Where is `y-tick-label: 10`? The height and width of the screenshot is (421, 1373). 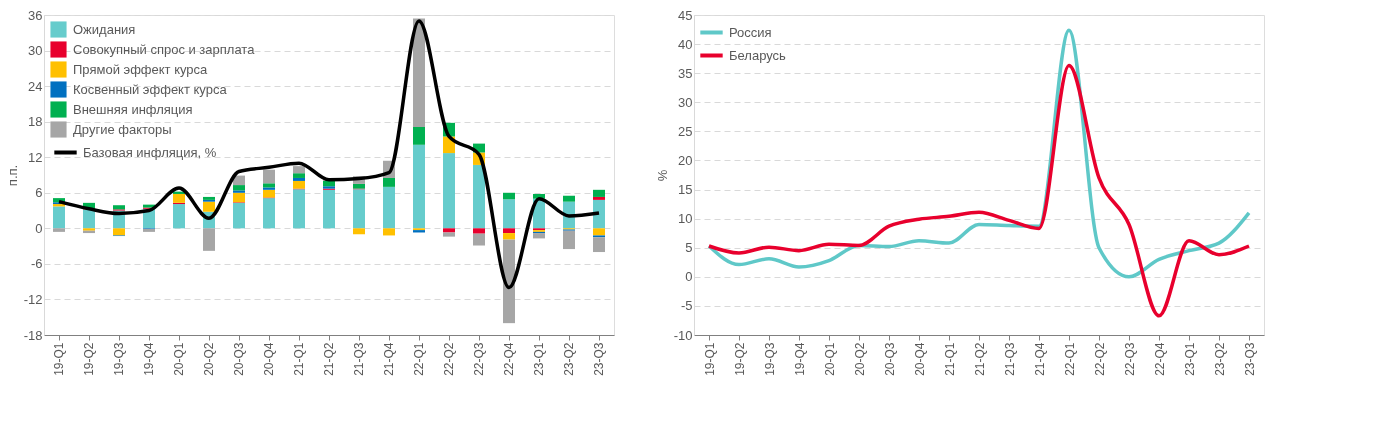 y-tick-label: 10 is located at coordinates (685, 219).